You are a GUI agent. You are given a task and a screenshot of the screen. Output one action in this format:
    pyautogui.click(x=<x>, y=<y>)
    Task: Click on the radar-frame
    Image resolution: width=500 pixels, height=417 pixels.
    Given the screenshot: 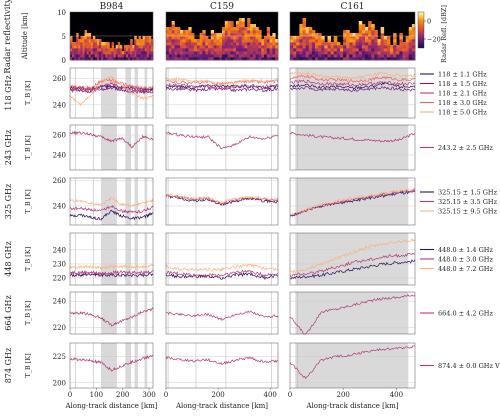 What is the action you would take?
    pyautogui.click(x=111, y=36)
    